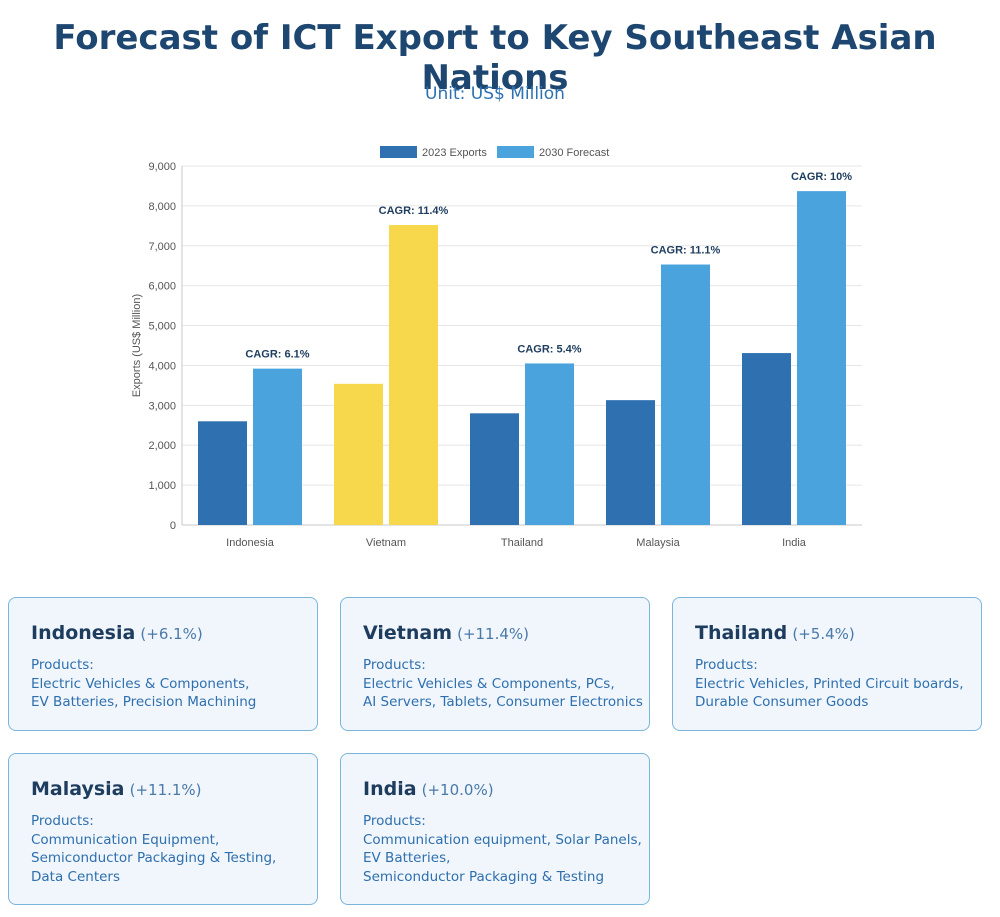 This screenshot has height=917, width=1000. Describe the element at coordinates (574, 153) in the screenshot. I see `legend-label: 2030 Forecast` at that location.